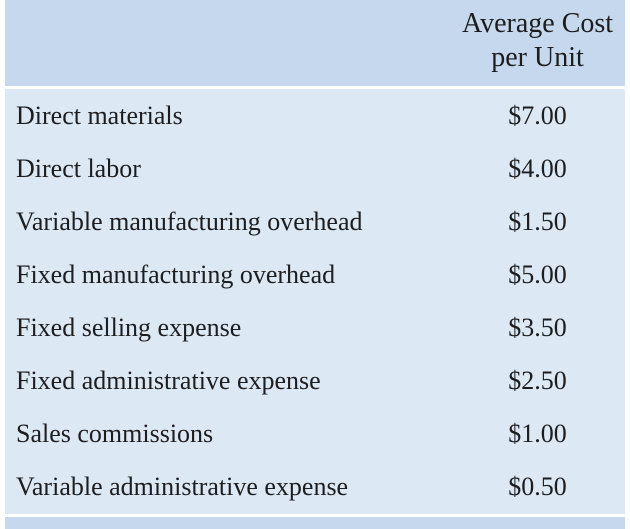  Describe the element at coordinates (537, 23) in the screenshot. I see `amount-column-header-line1: Average Cost` at that location.